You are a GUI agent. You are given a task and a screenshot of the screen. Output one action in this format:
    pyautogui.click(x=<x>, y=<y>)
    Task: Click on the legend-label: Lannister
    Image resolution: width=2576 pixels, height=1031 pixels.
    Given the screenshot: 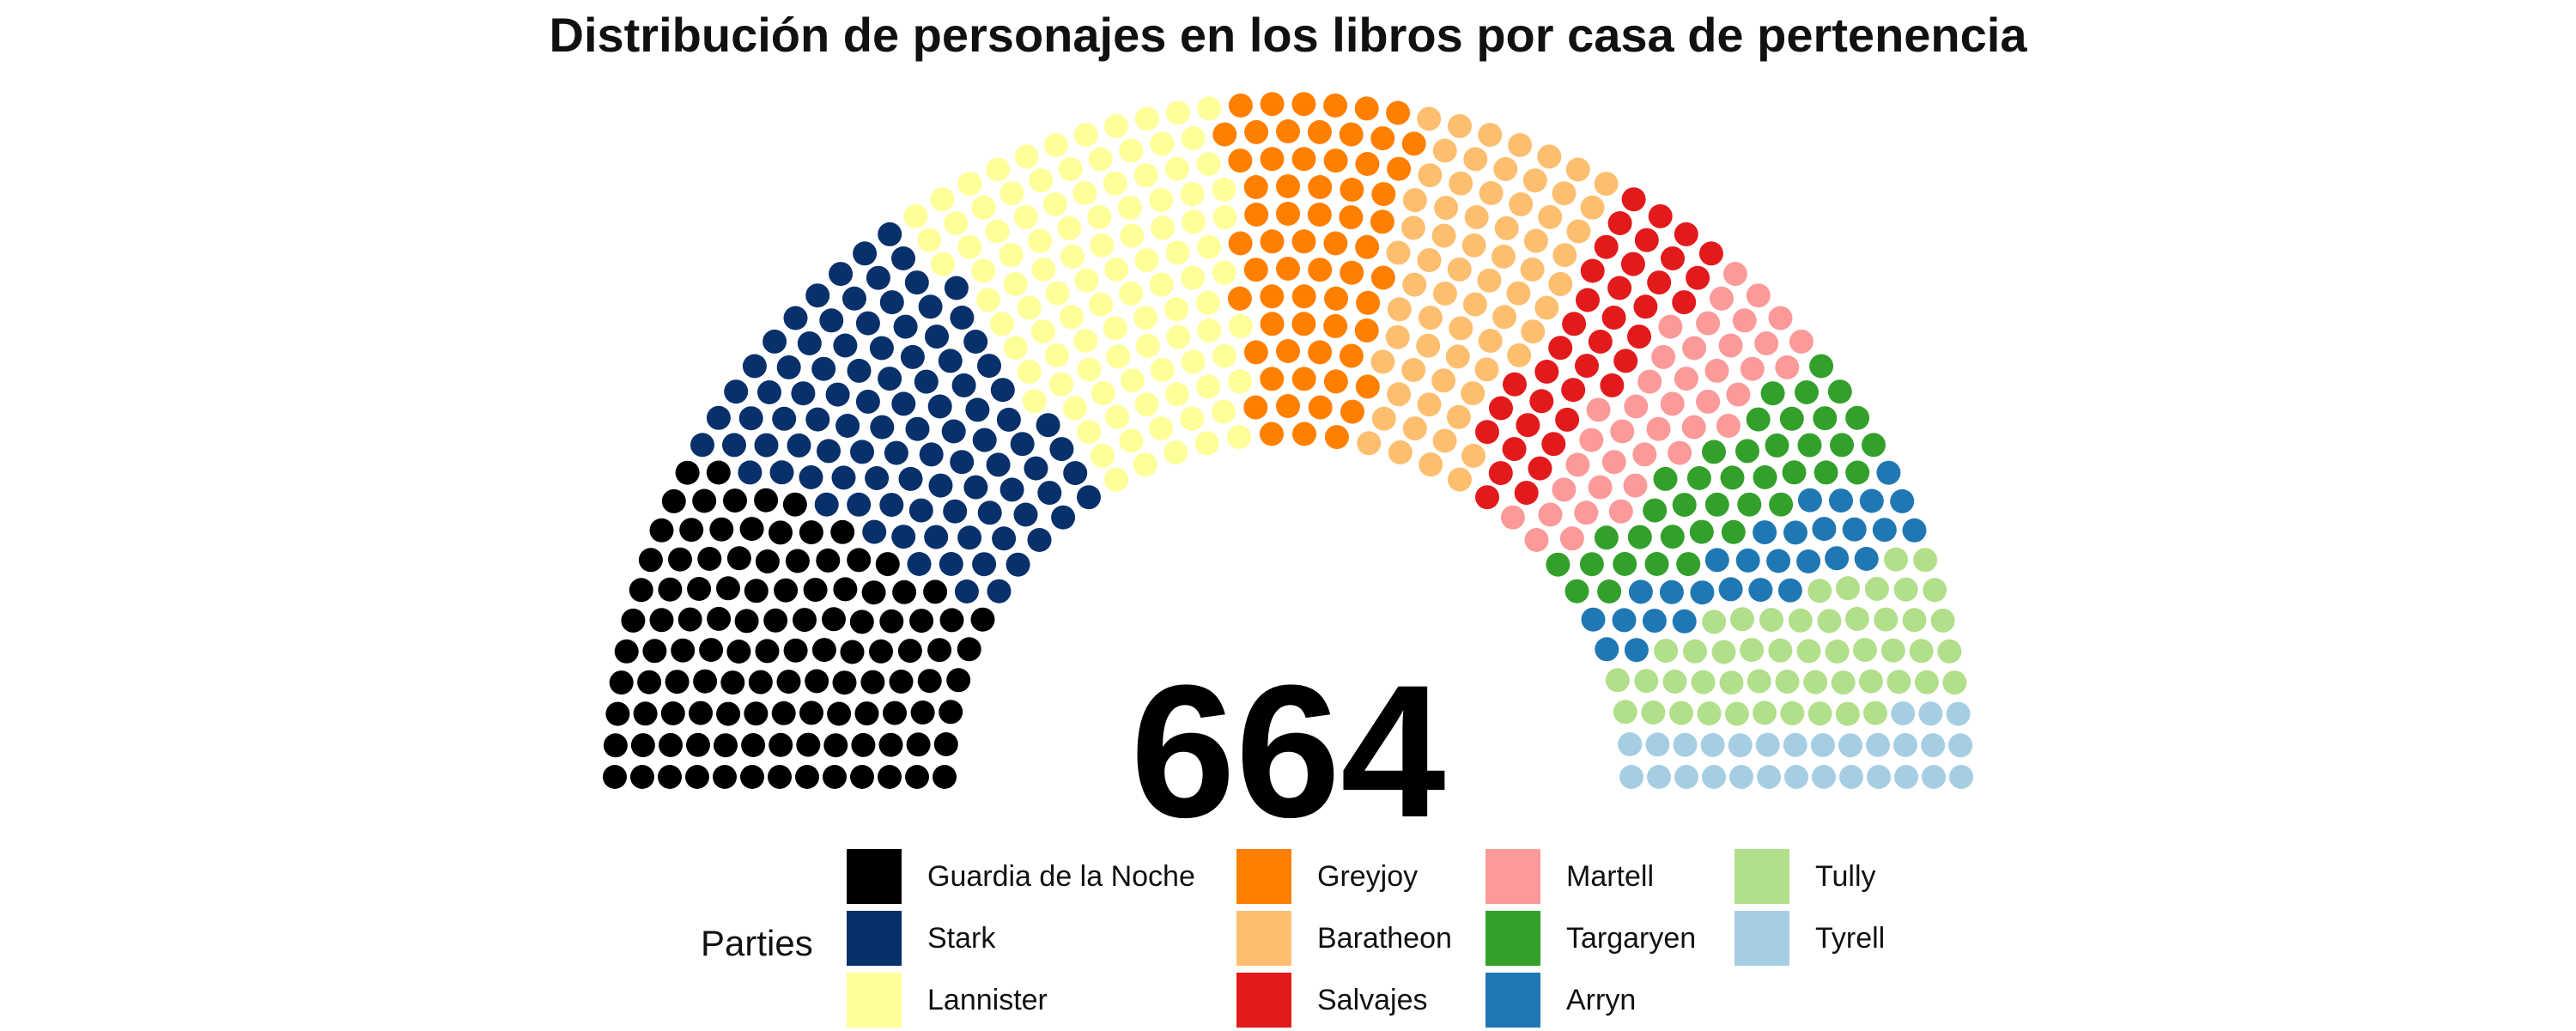 What is the action you would take?
    pyautogui.click(x=987, y=999)
    